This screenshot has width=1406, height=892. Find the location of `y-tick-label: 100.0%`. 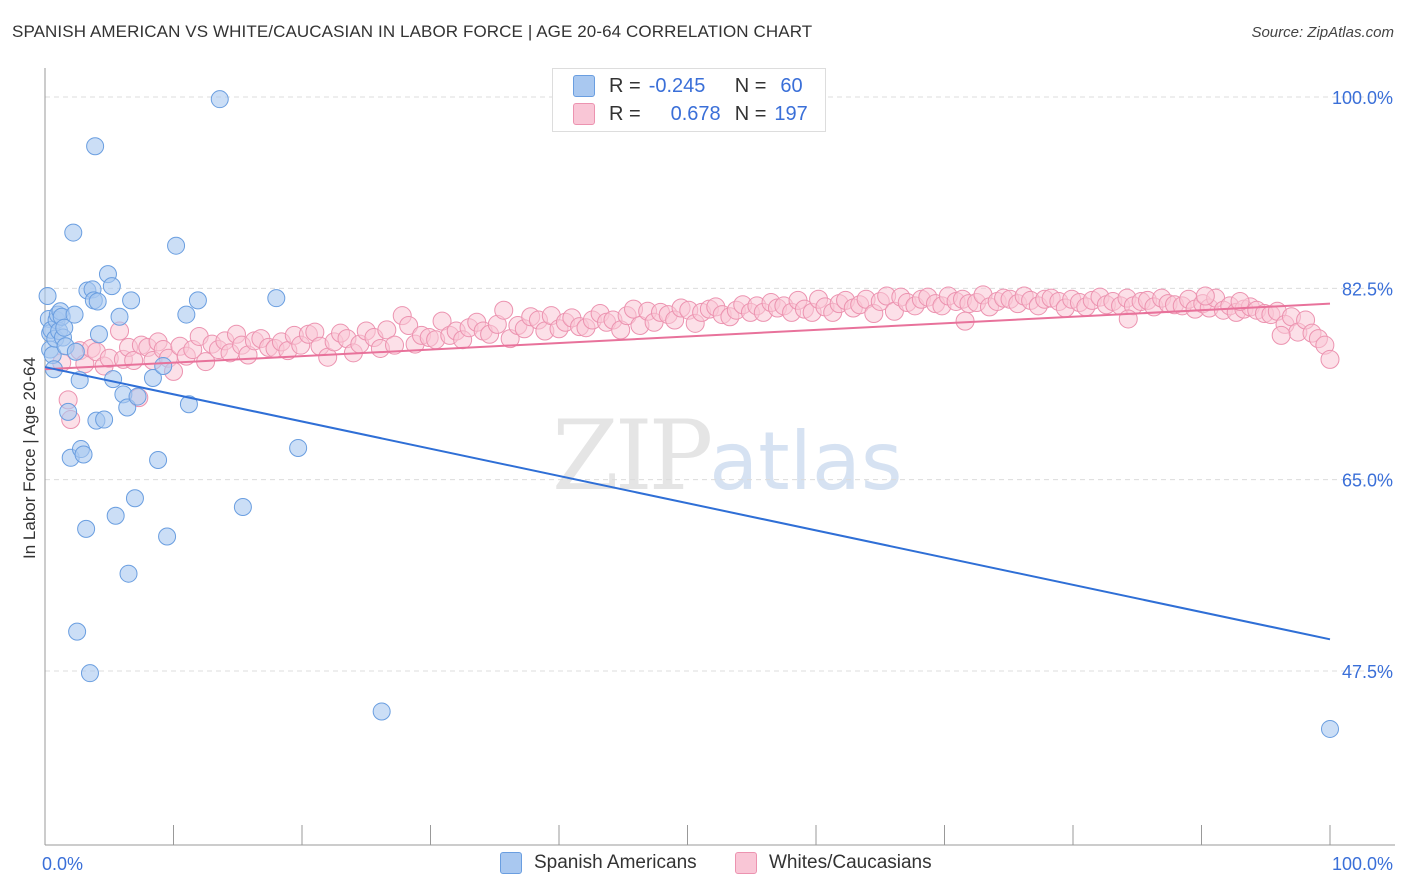

y-tick-label: 100.0% is located at coordinates (1362, 98).